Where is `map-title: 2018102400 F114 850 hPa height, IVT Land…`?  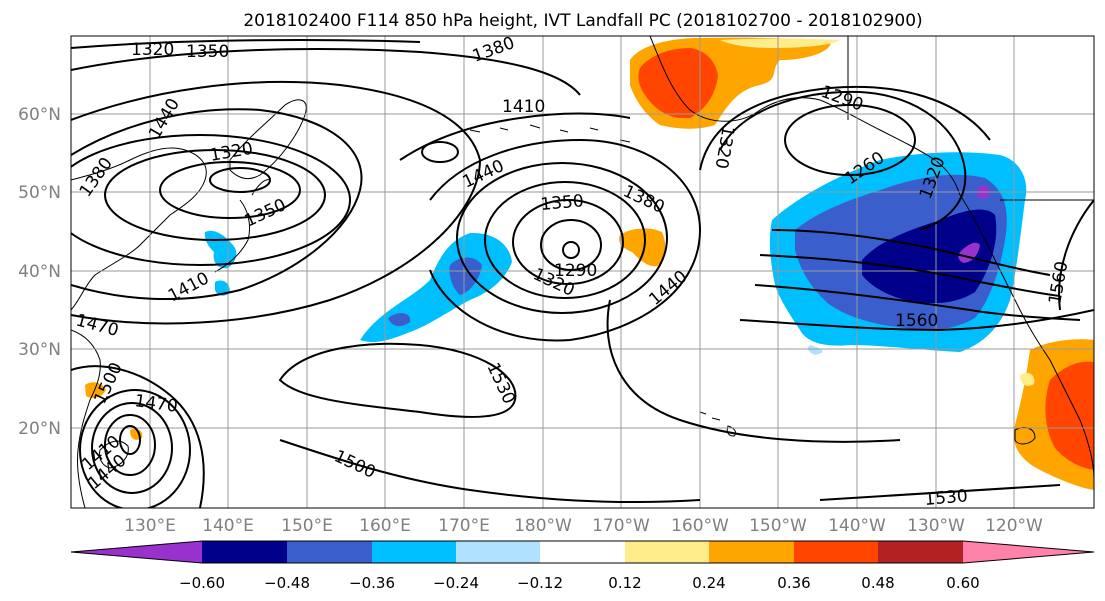 map-title: 2018102400 F114 850 hPa height, IVT Land… is located at coordinates (582, 21).